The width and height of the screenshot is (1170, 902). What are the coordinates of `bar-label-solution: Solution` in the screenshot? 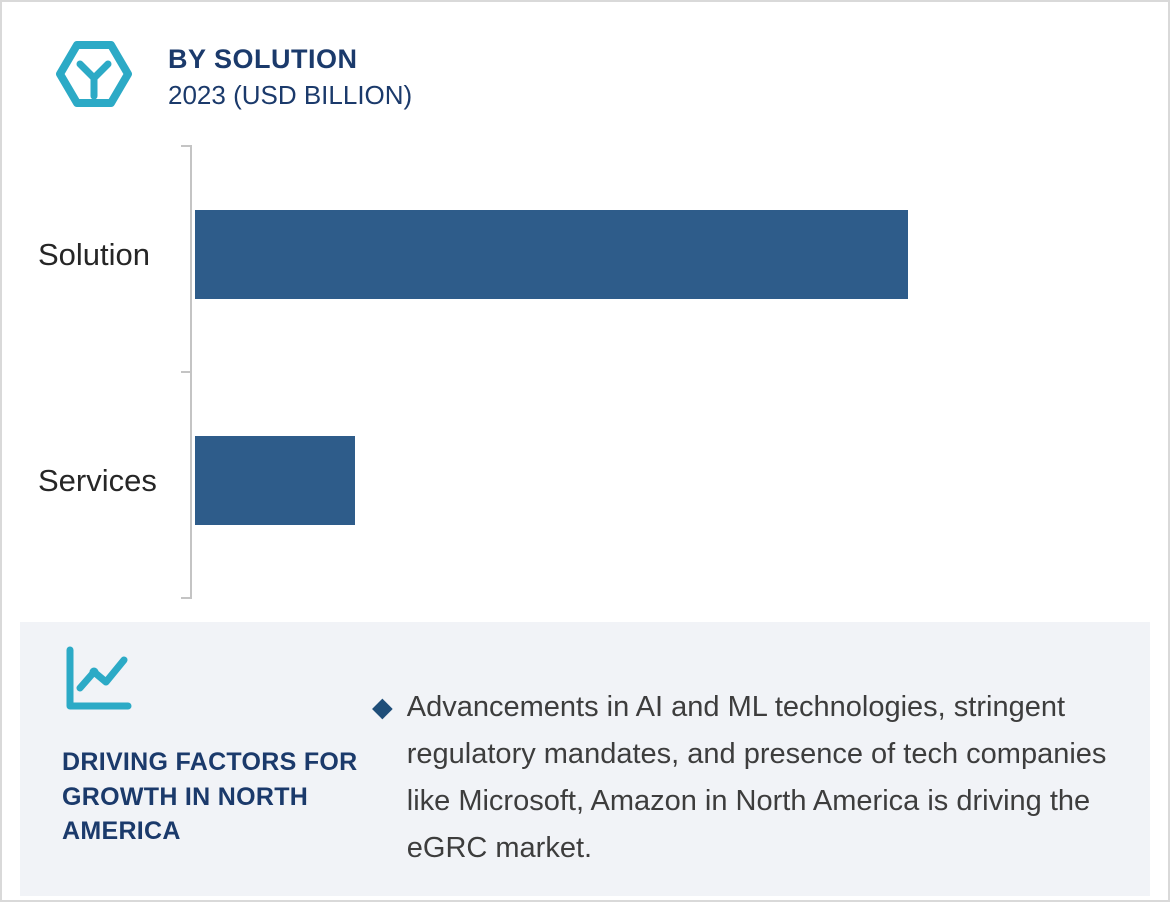 It's located at (94, 254).